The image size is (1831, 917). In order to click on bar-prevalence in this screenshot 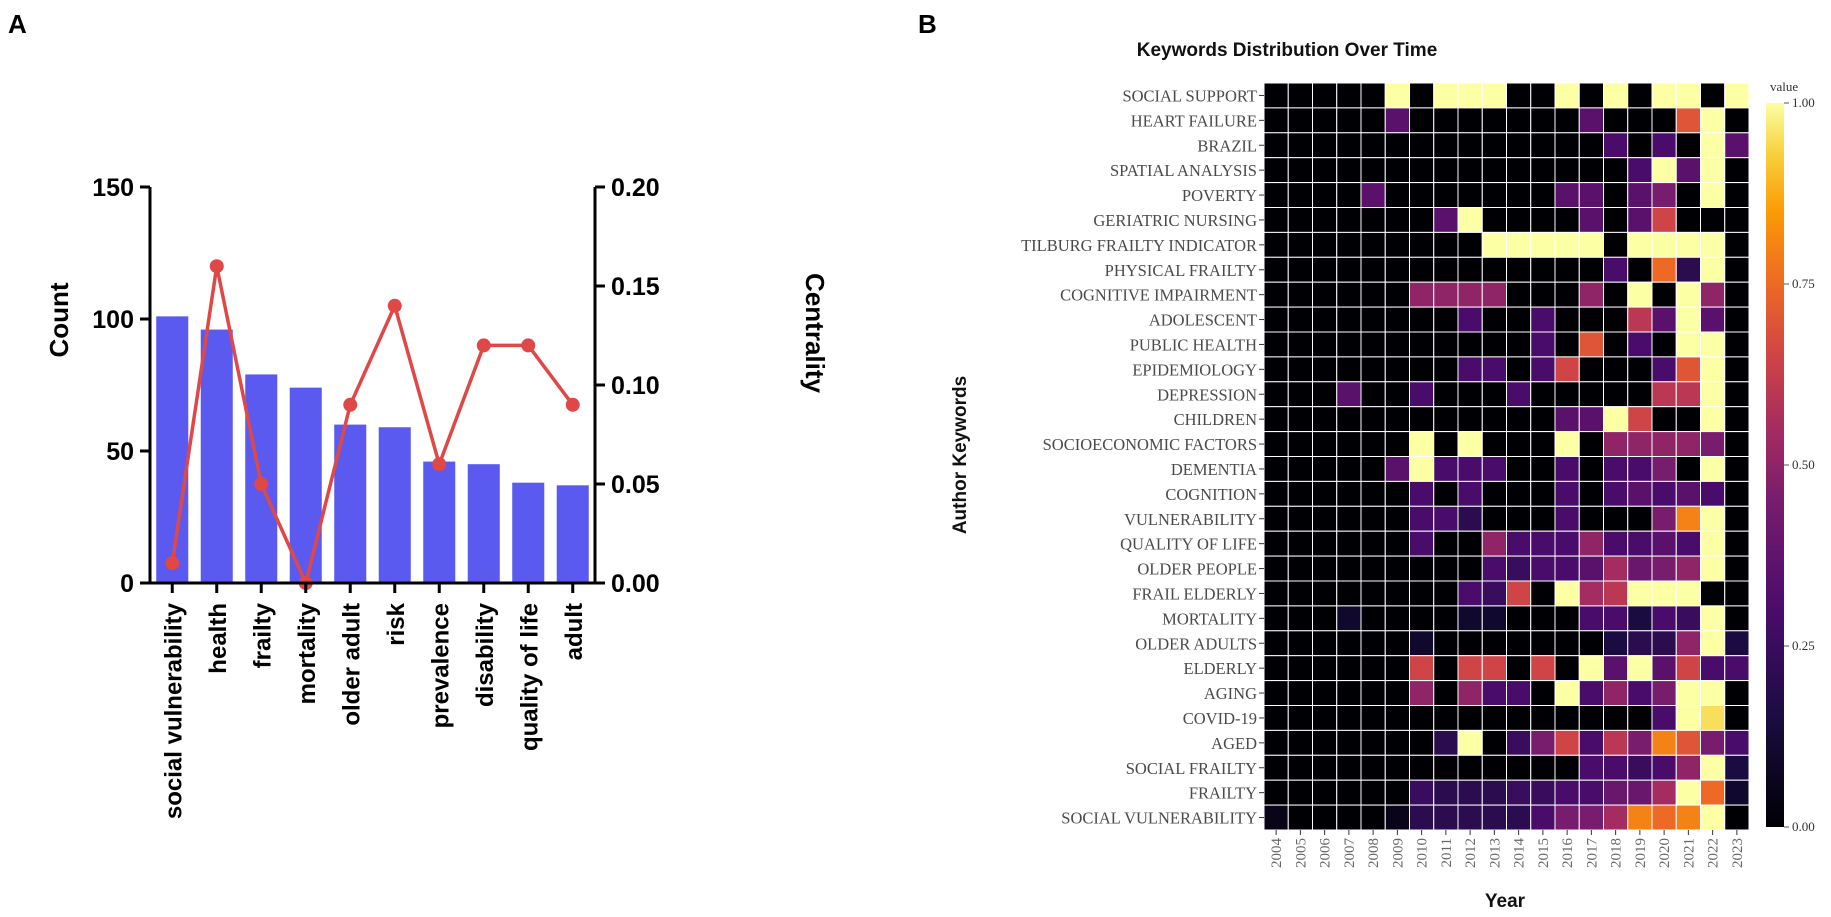, I will do `click(439, 522)`.